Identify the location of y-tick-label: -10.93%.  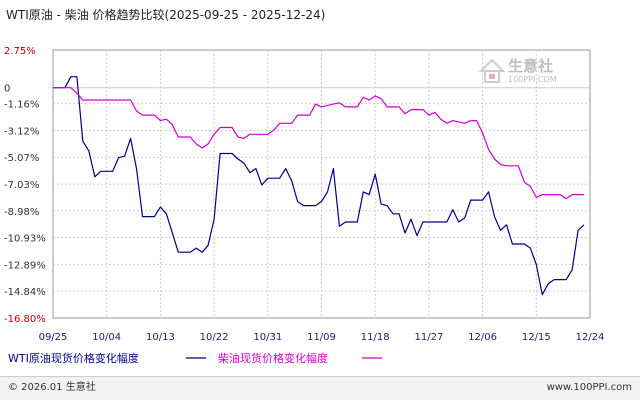
(25, 239).